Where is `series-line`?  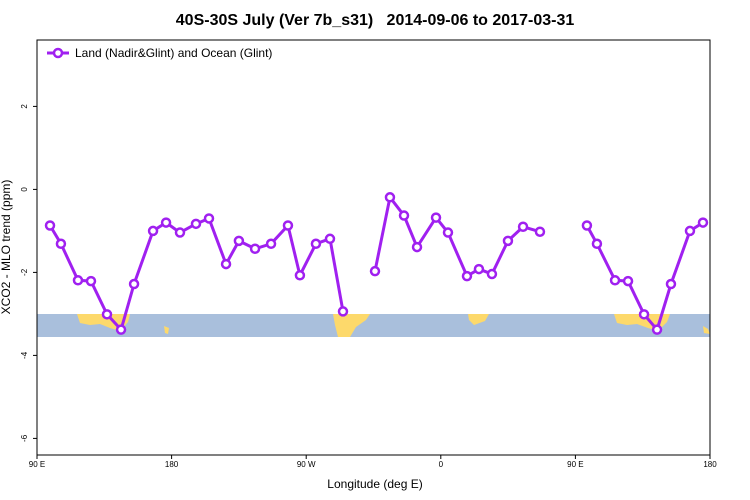 series-line is located at coordinates (457, 236).